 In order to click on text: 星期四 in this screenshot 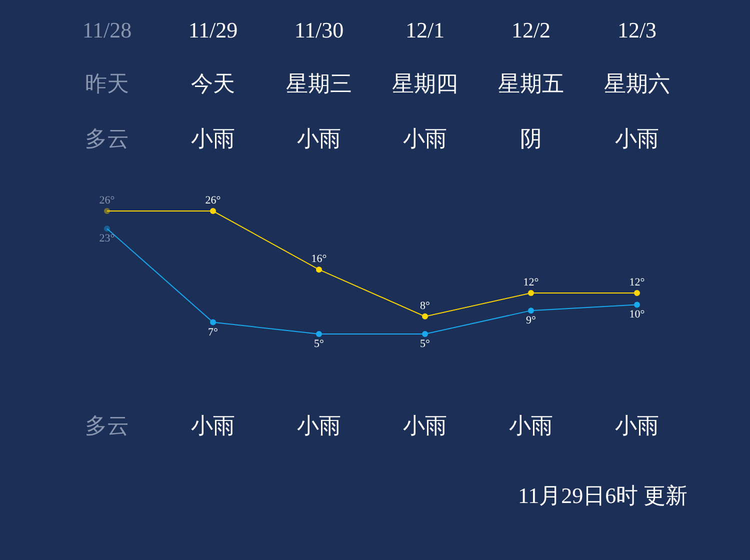, I will do `click(425, 83)`.